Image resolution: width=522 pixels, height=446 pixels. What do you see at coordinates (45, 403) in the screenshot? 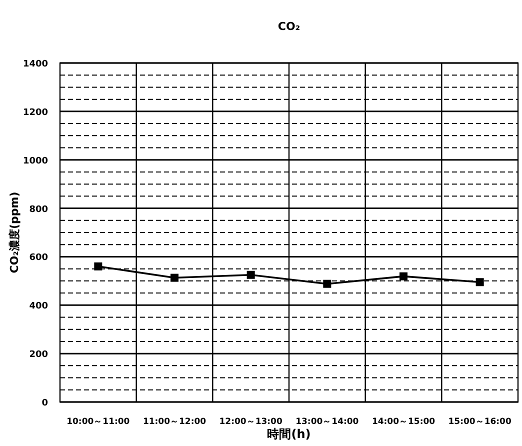
I see `y-tick-label: 0` at bounding box center [45, 403].